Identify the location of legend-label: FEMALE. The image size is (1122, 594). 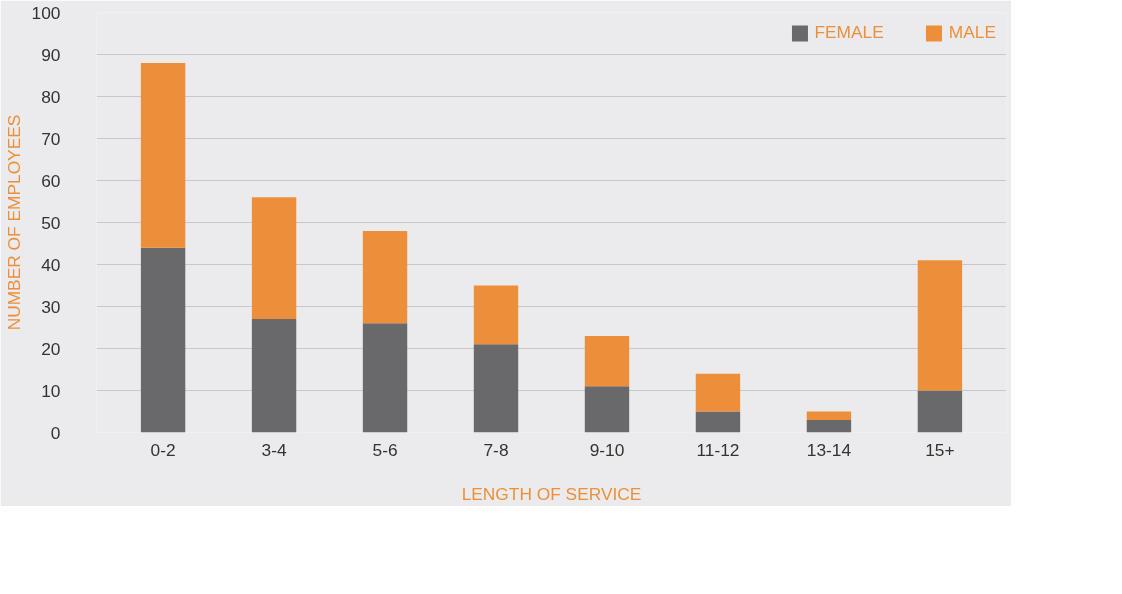
(849, 32).